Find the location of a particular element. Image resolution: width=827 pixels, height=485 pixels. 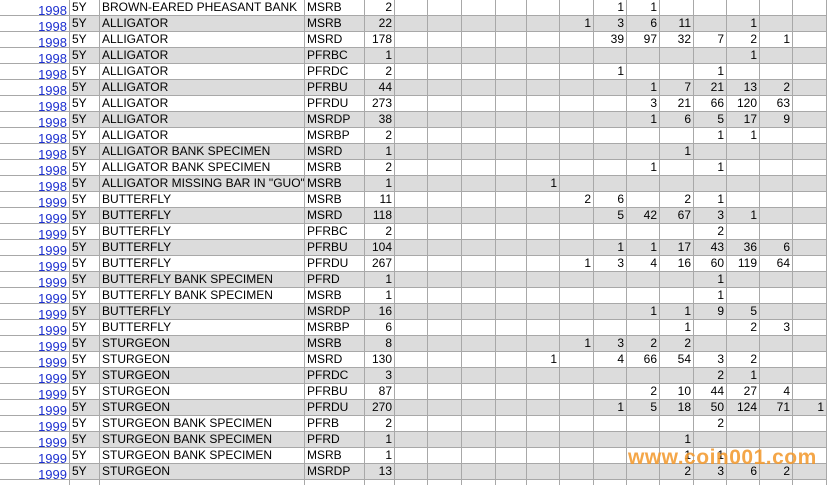

coin-name: STURGEON is located at coordinates (202, 392).